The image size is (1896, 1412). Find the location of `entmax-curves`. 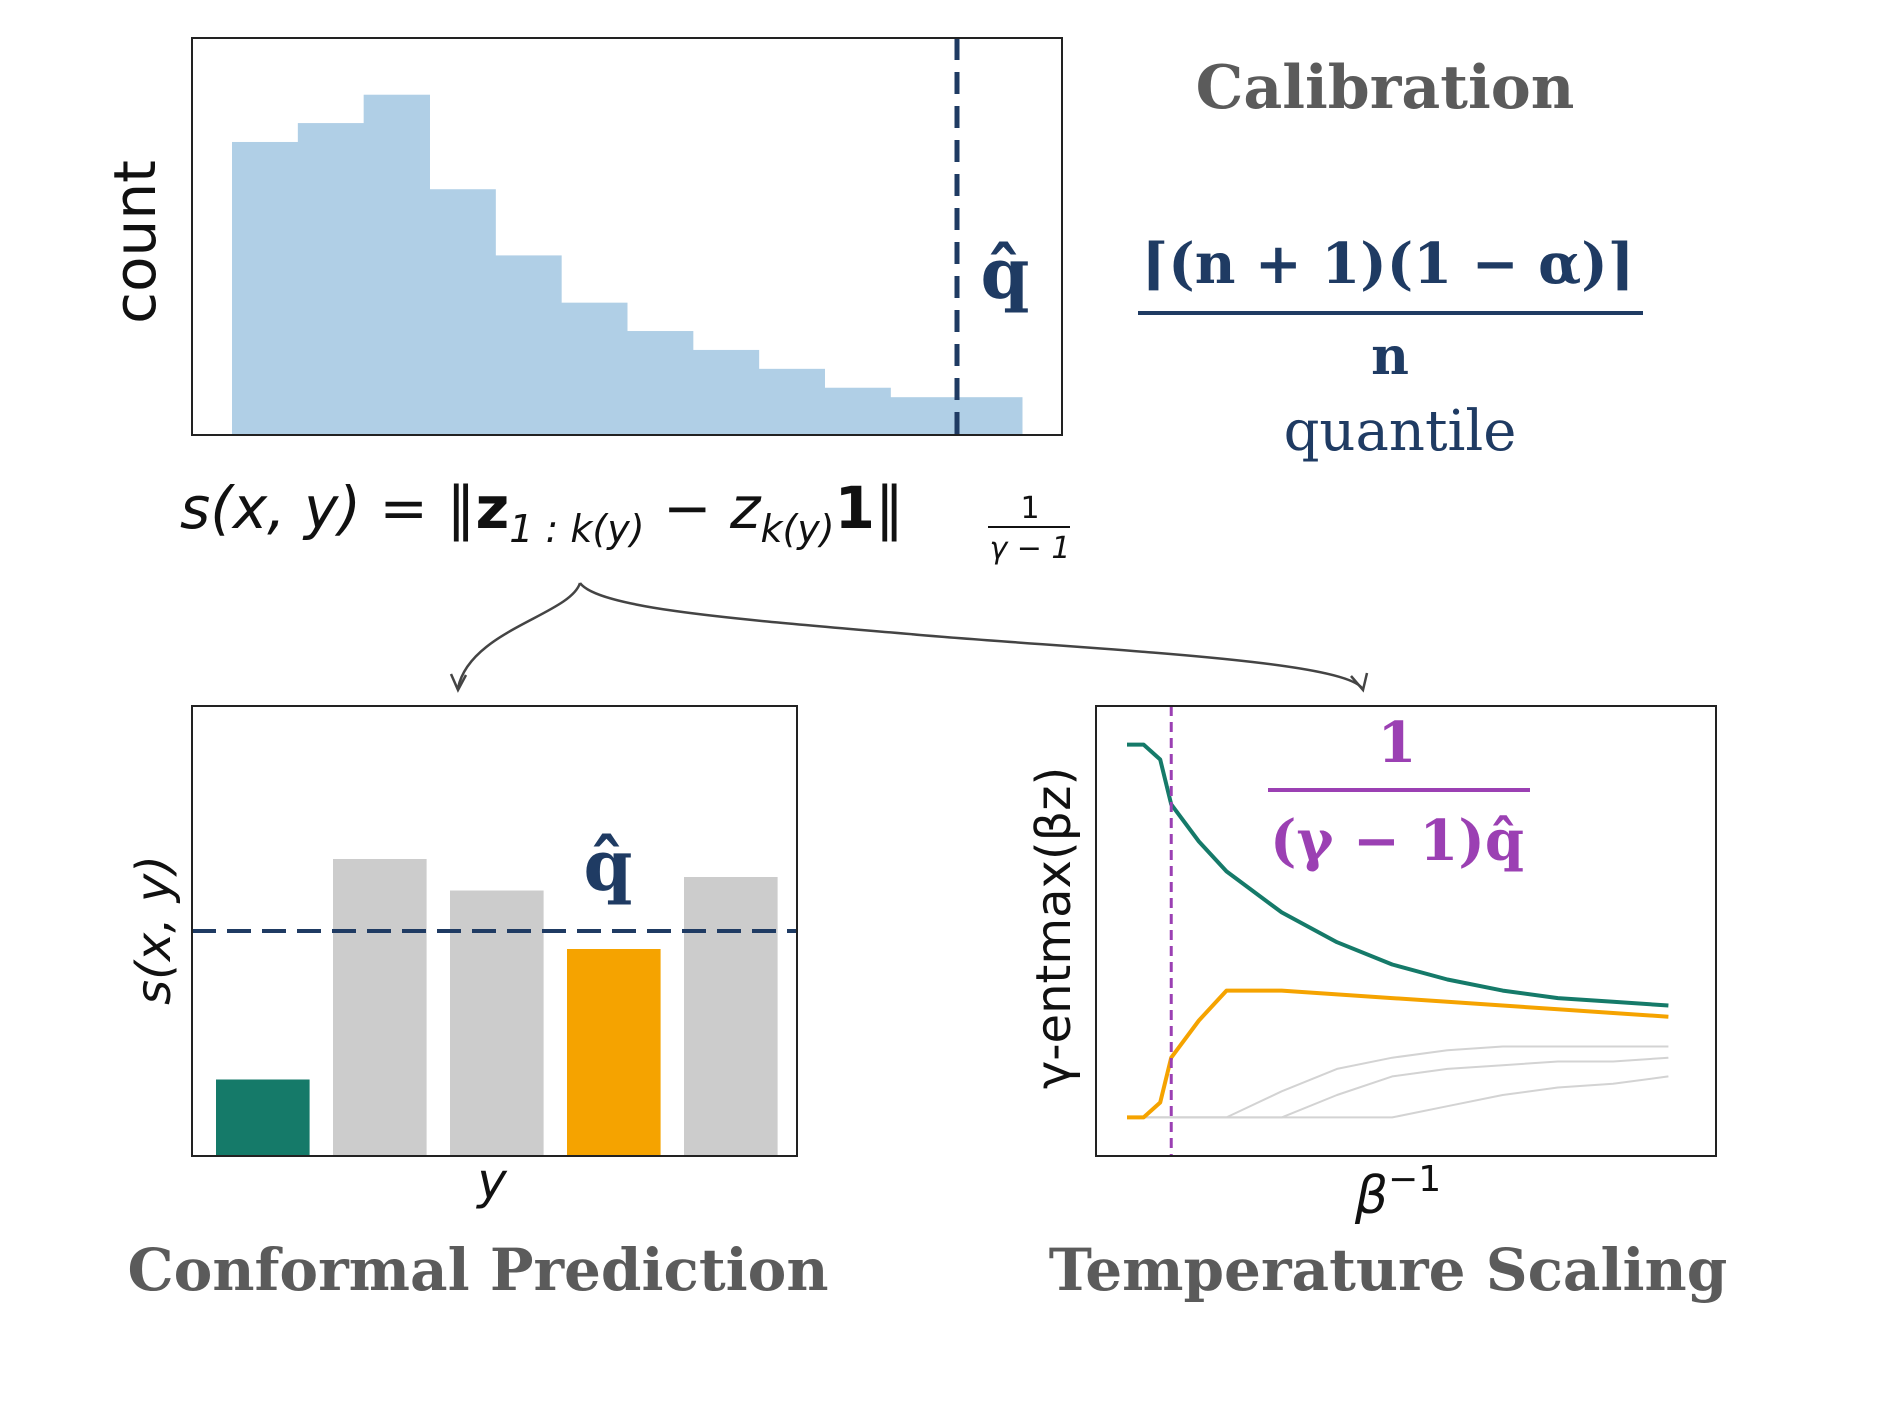

entmax-curves is located at coordinates (1398, 931).